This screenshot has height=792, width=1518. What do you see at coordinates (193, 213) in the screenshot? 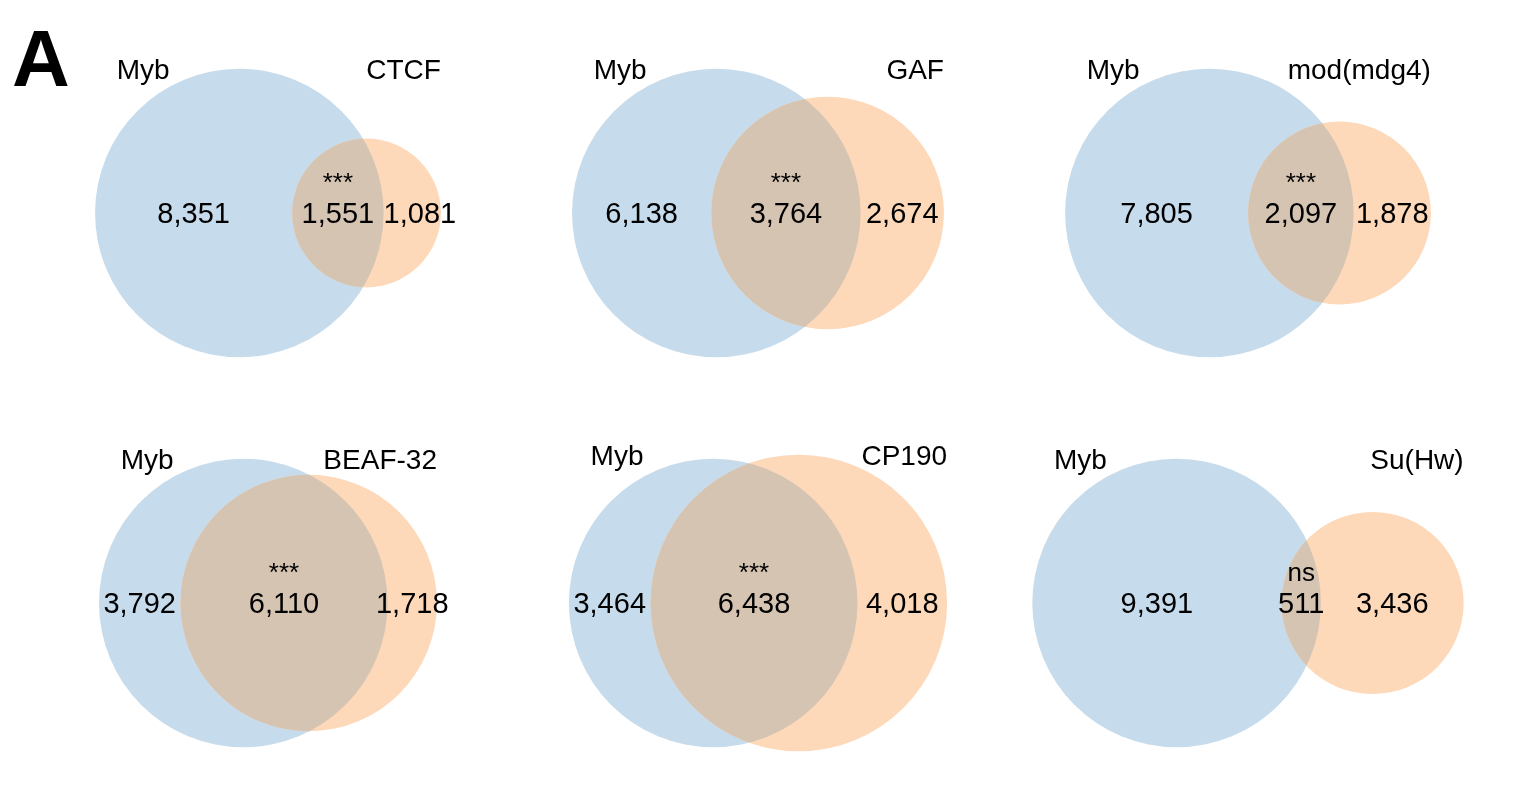
I see `data-label: 8,351` at bounding box center [193, 213].